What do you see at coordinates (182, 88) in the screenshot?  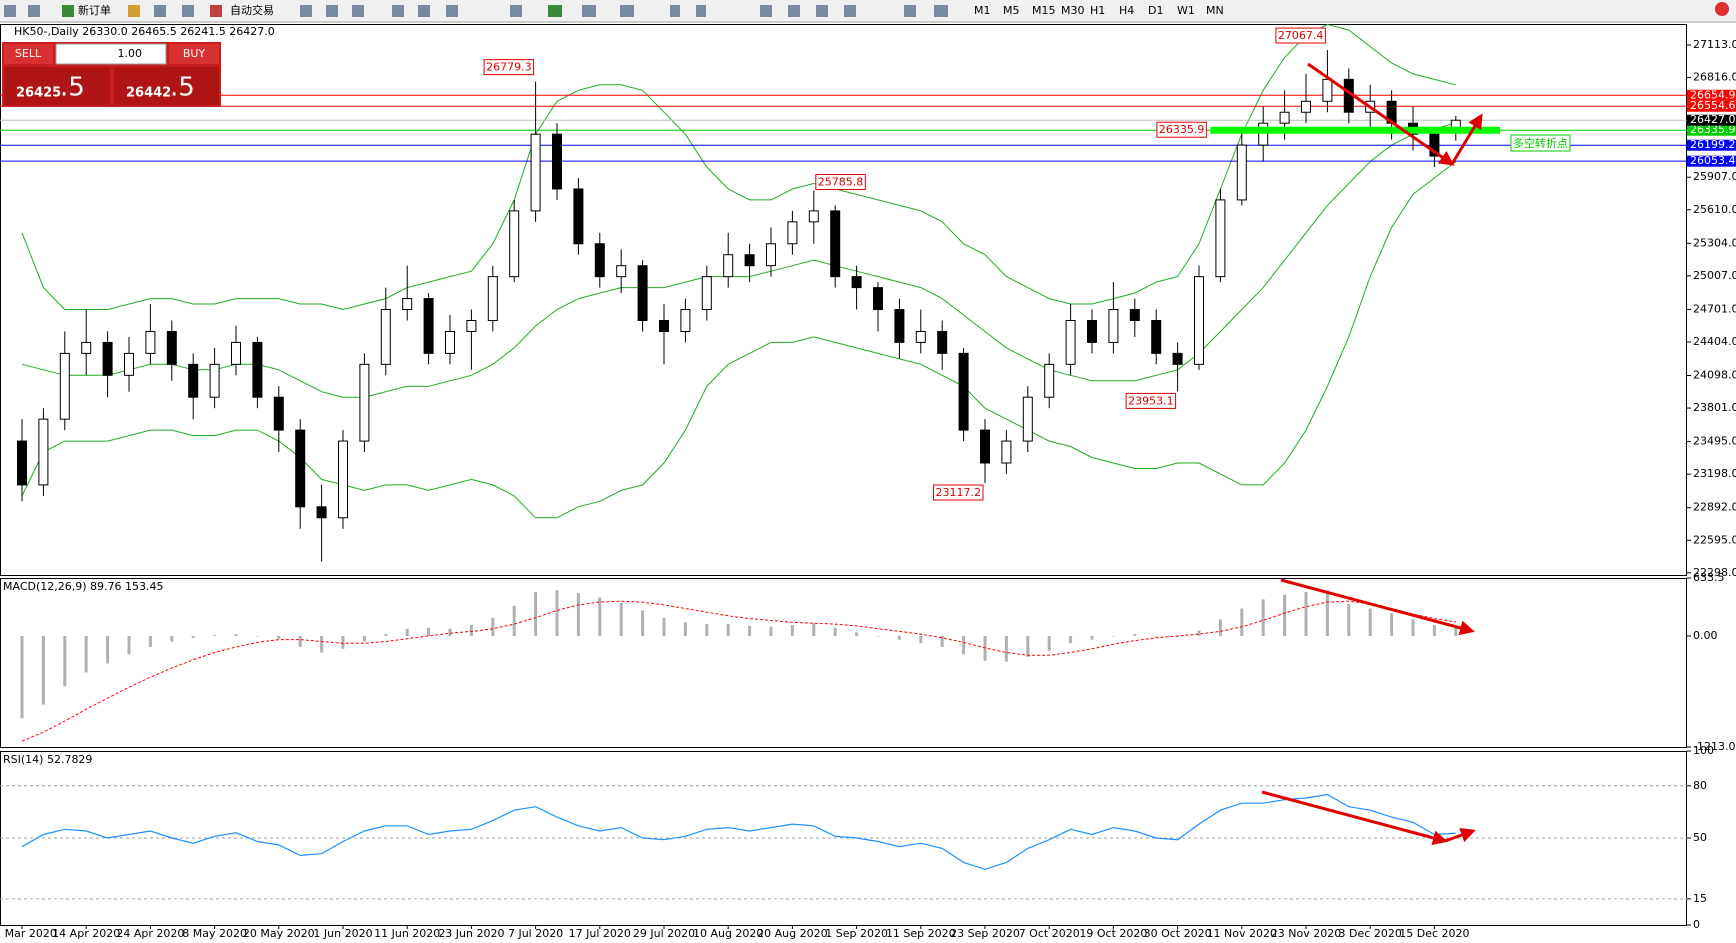 I see `buy-price-tail: .5` at bounding box center [182, 88].